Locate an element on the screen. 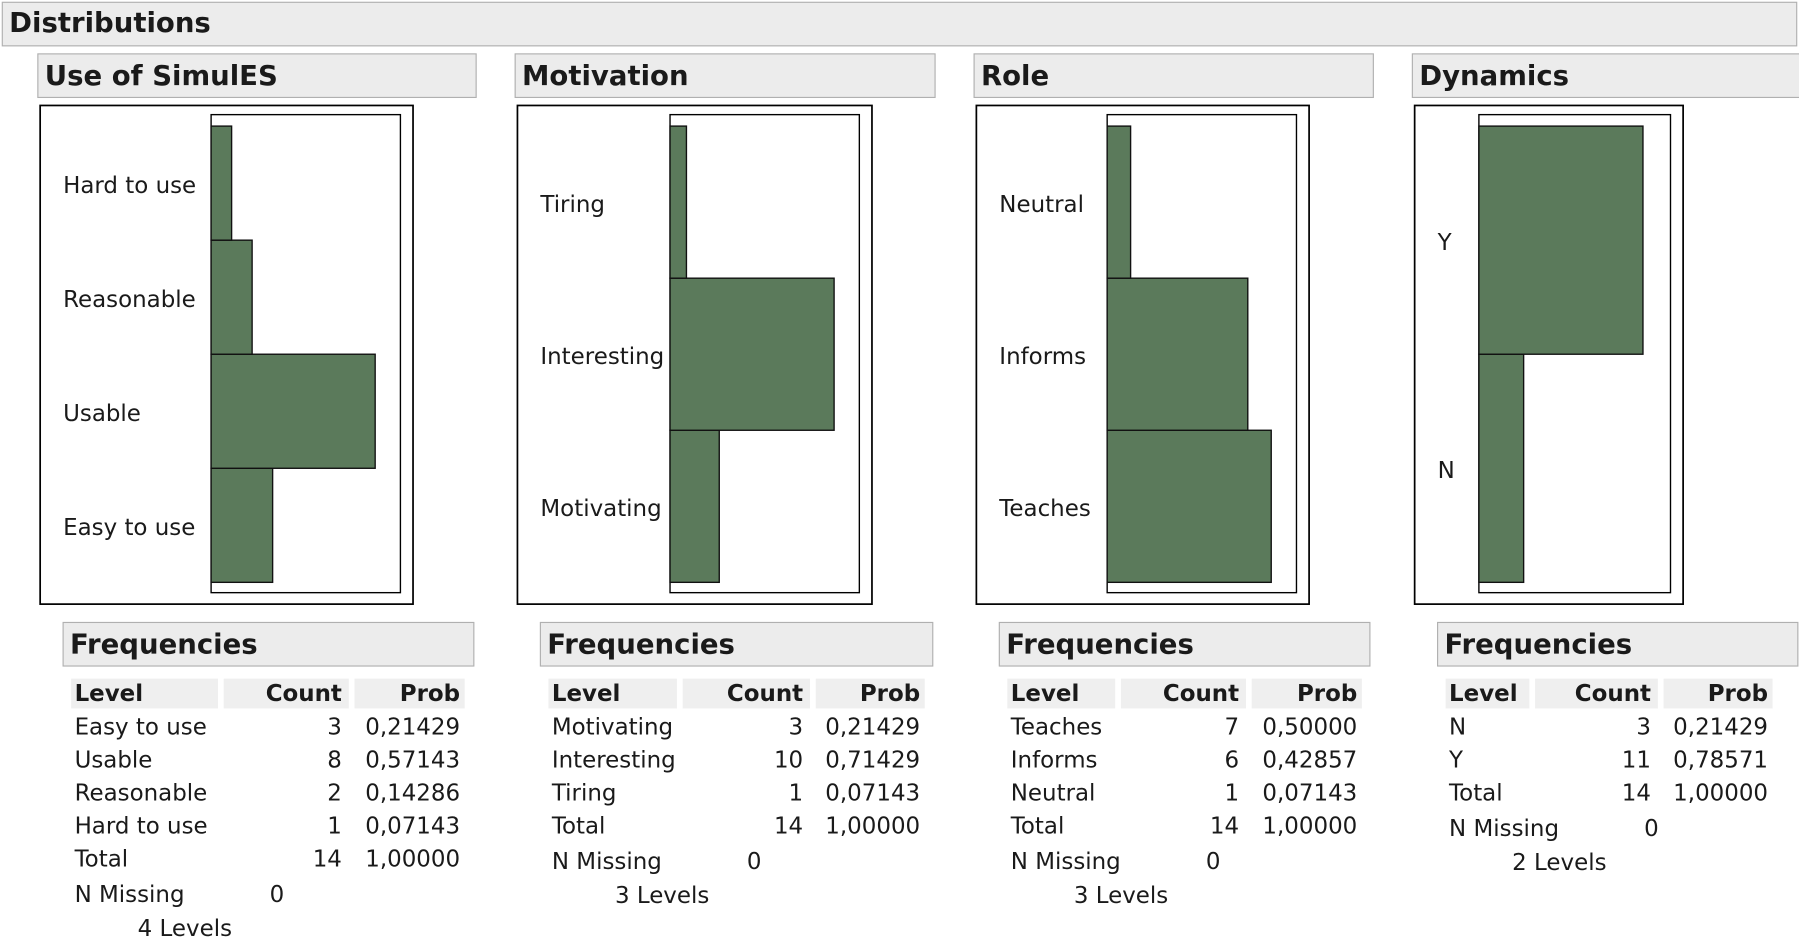 The width and height of the screenshot is (1799, 940). count-cell: 10 is located at coordinates (788, 760).